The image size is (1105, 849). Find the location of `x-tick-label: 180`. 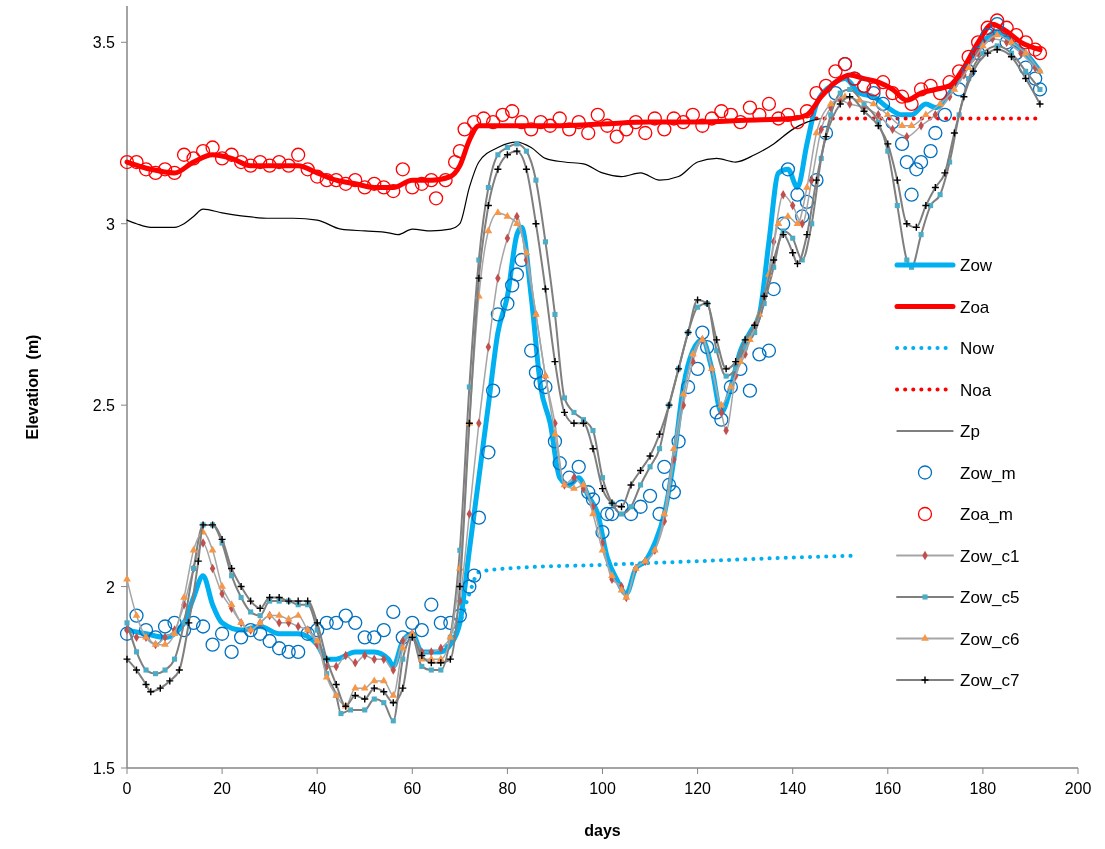

x-tick-label: 180 is located at coordinates (983, 788).